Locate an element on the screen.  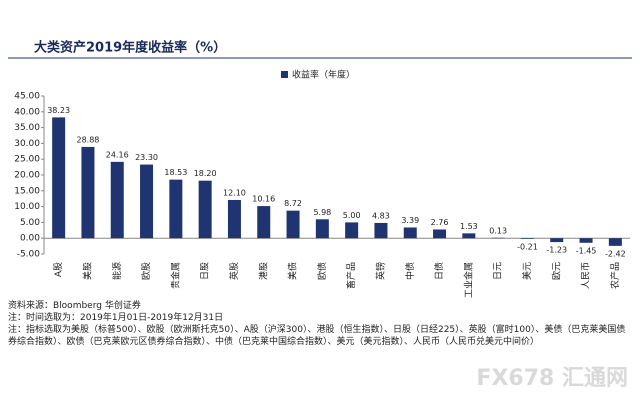
x-tick-label: 日股 is located at coordinates (205, 271).